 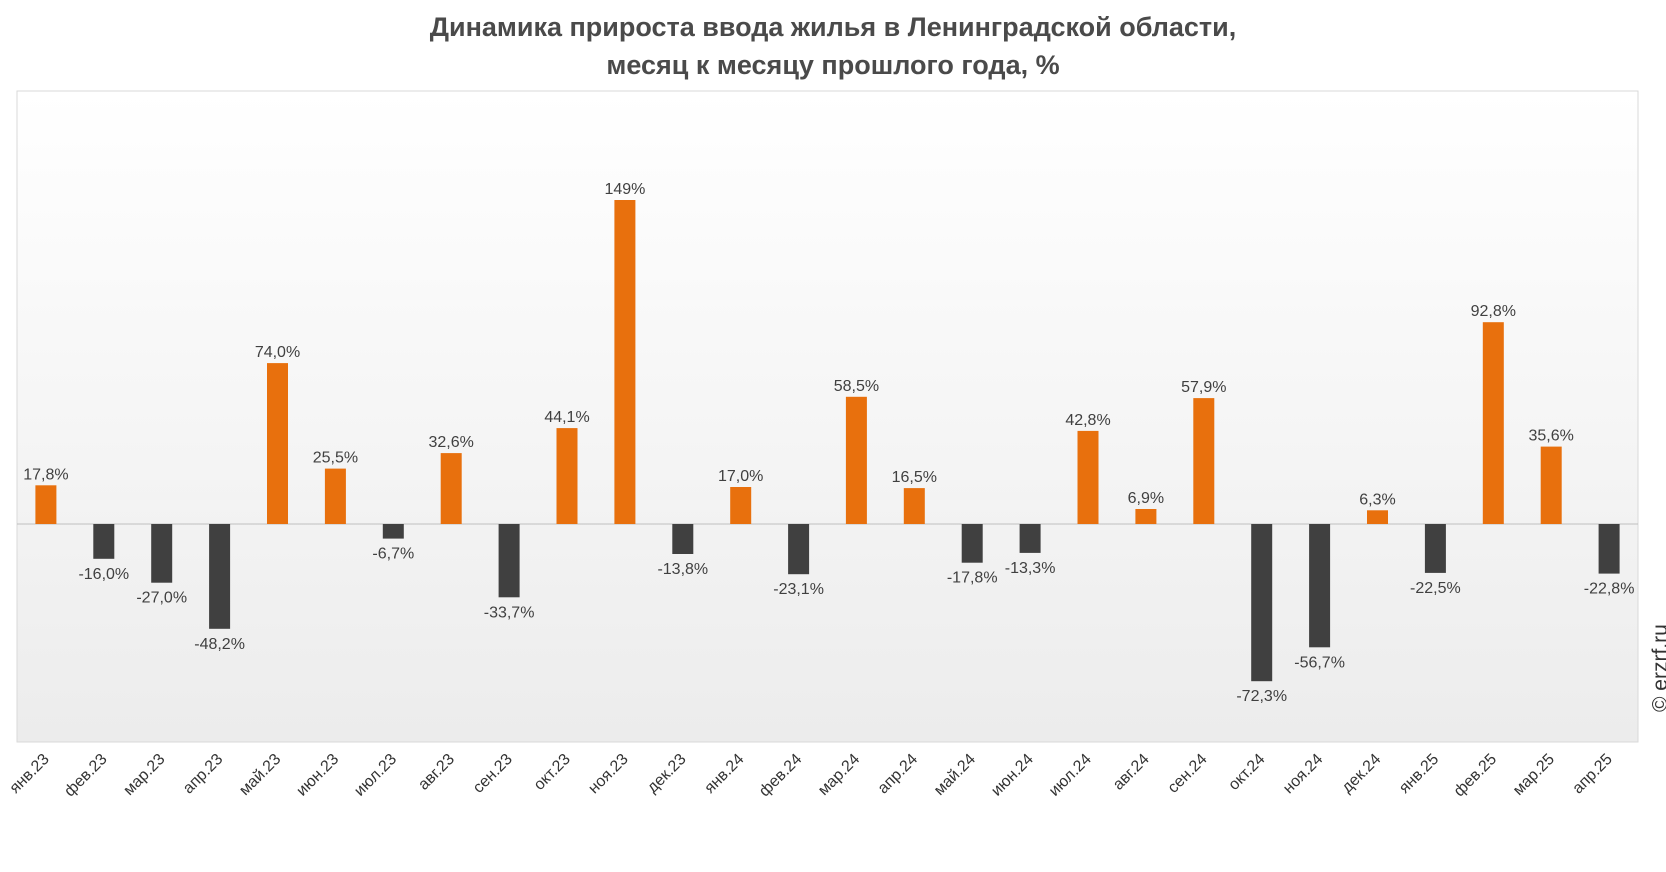 What do you see at coordinates (260, 775) in the screenshot?
I see `x-tick-label-май.23: май.23` at bounding box center [260, 775].